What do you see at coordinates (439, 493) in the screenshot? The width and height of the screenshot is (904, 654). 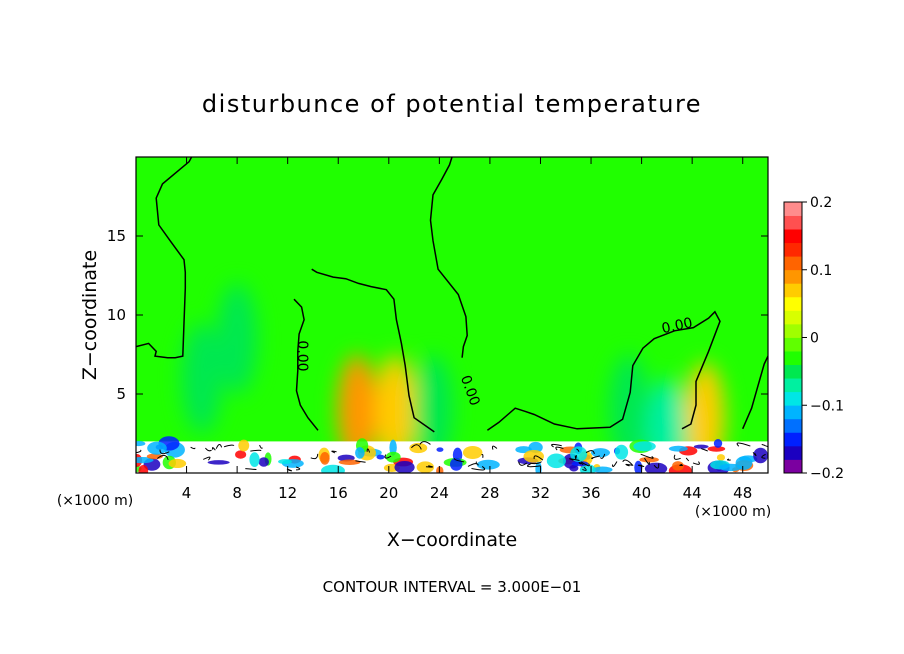 I see `x-tick-label: 24` at bounding box center [439, 493].